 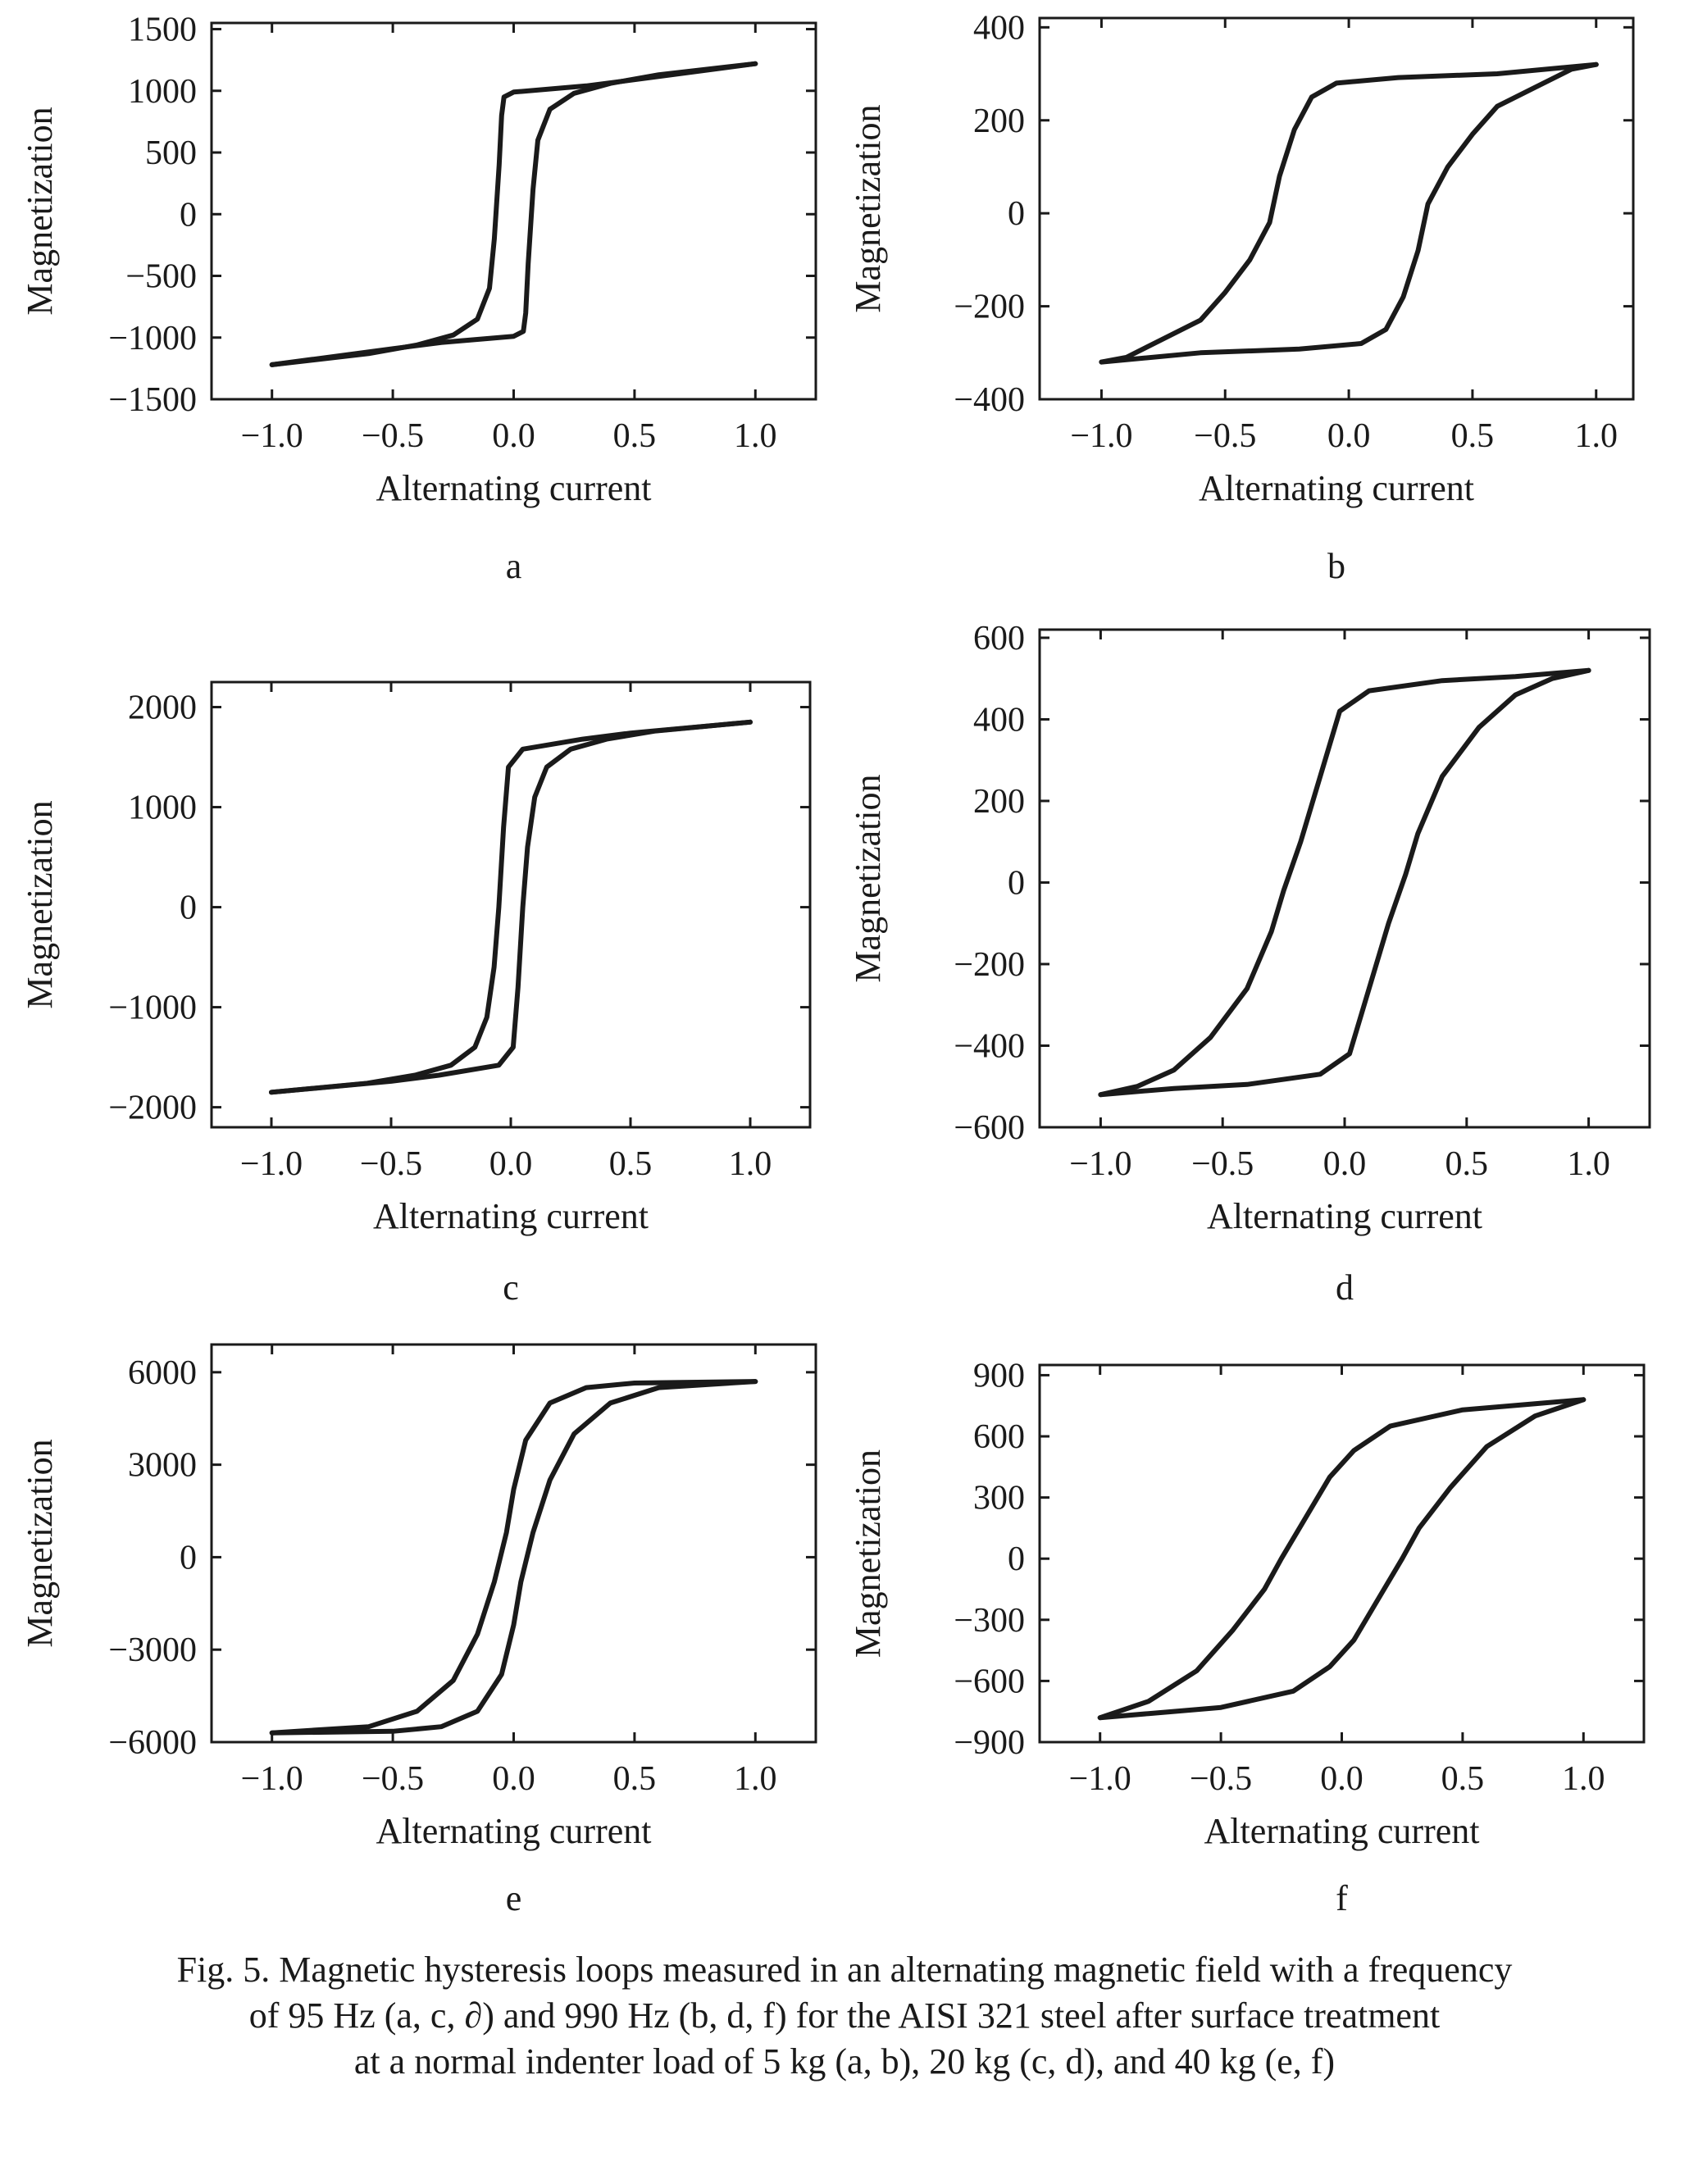 What do you see at coordinates (1336, 566) in the screenshot?
I see `panel-letter: b` at bounding box center [1336, 566].